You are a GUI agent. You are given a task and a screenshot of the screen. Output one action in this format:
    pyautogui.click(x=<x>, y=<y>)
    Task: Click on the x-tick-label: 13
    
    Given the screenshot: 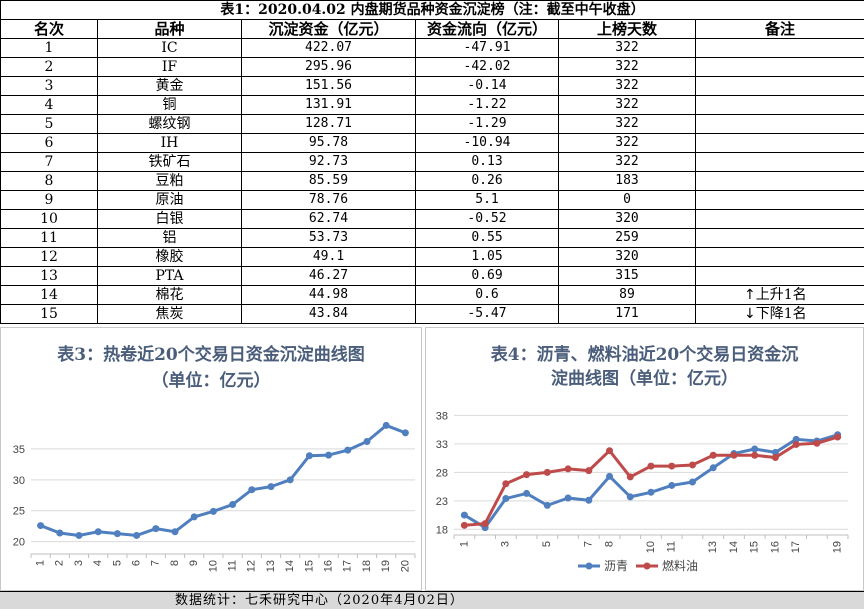 What is the action you would take?
    pyautogui.click(x=271, y=566)
    